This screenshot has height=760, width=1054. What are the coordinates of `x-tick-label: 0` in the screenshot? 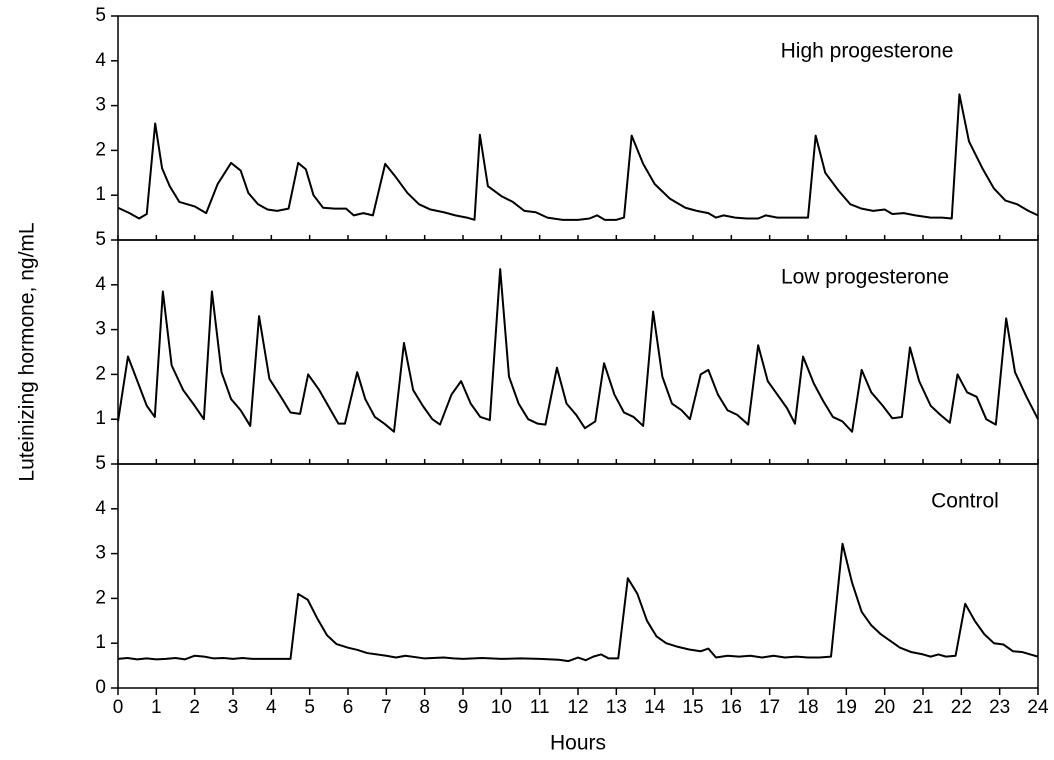 It's located at (118, 707).